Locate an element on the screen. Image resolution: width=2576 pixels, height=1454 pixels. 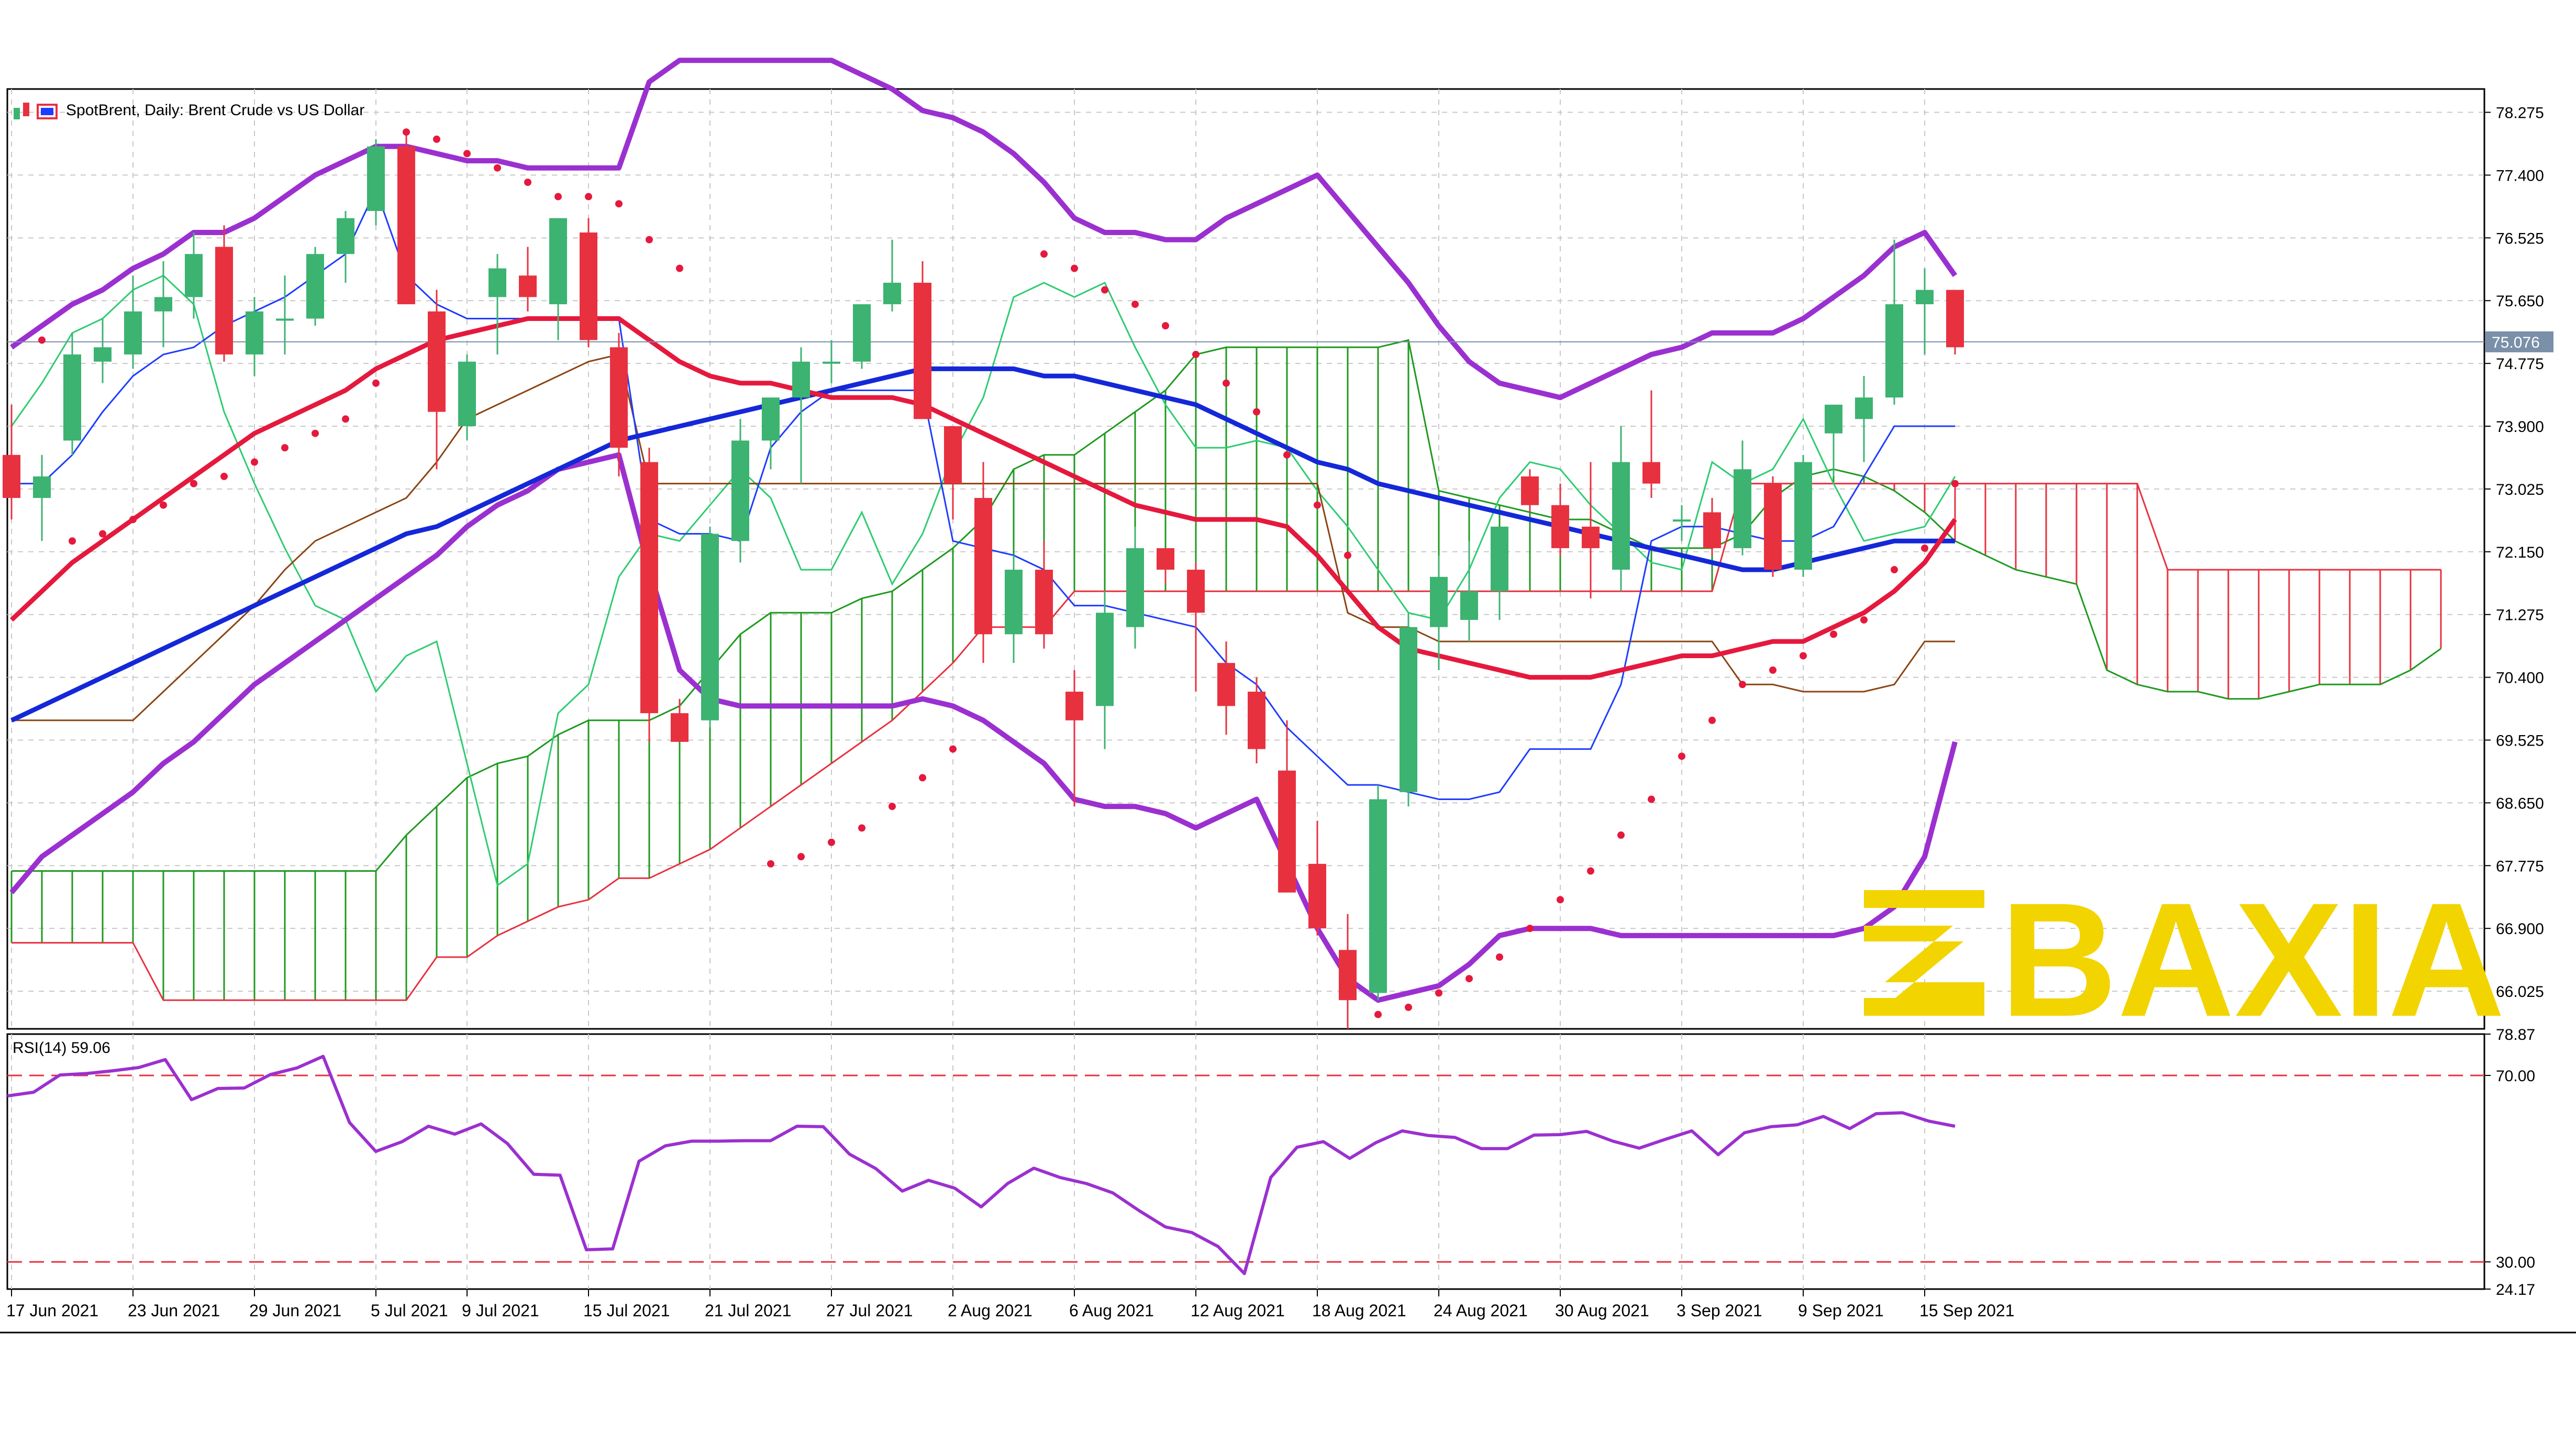
baxia-wordmark: BAXIA is located at coordinates (2253, 959).